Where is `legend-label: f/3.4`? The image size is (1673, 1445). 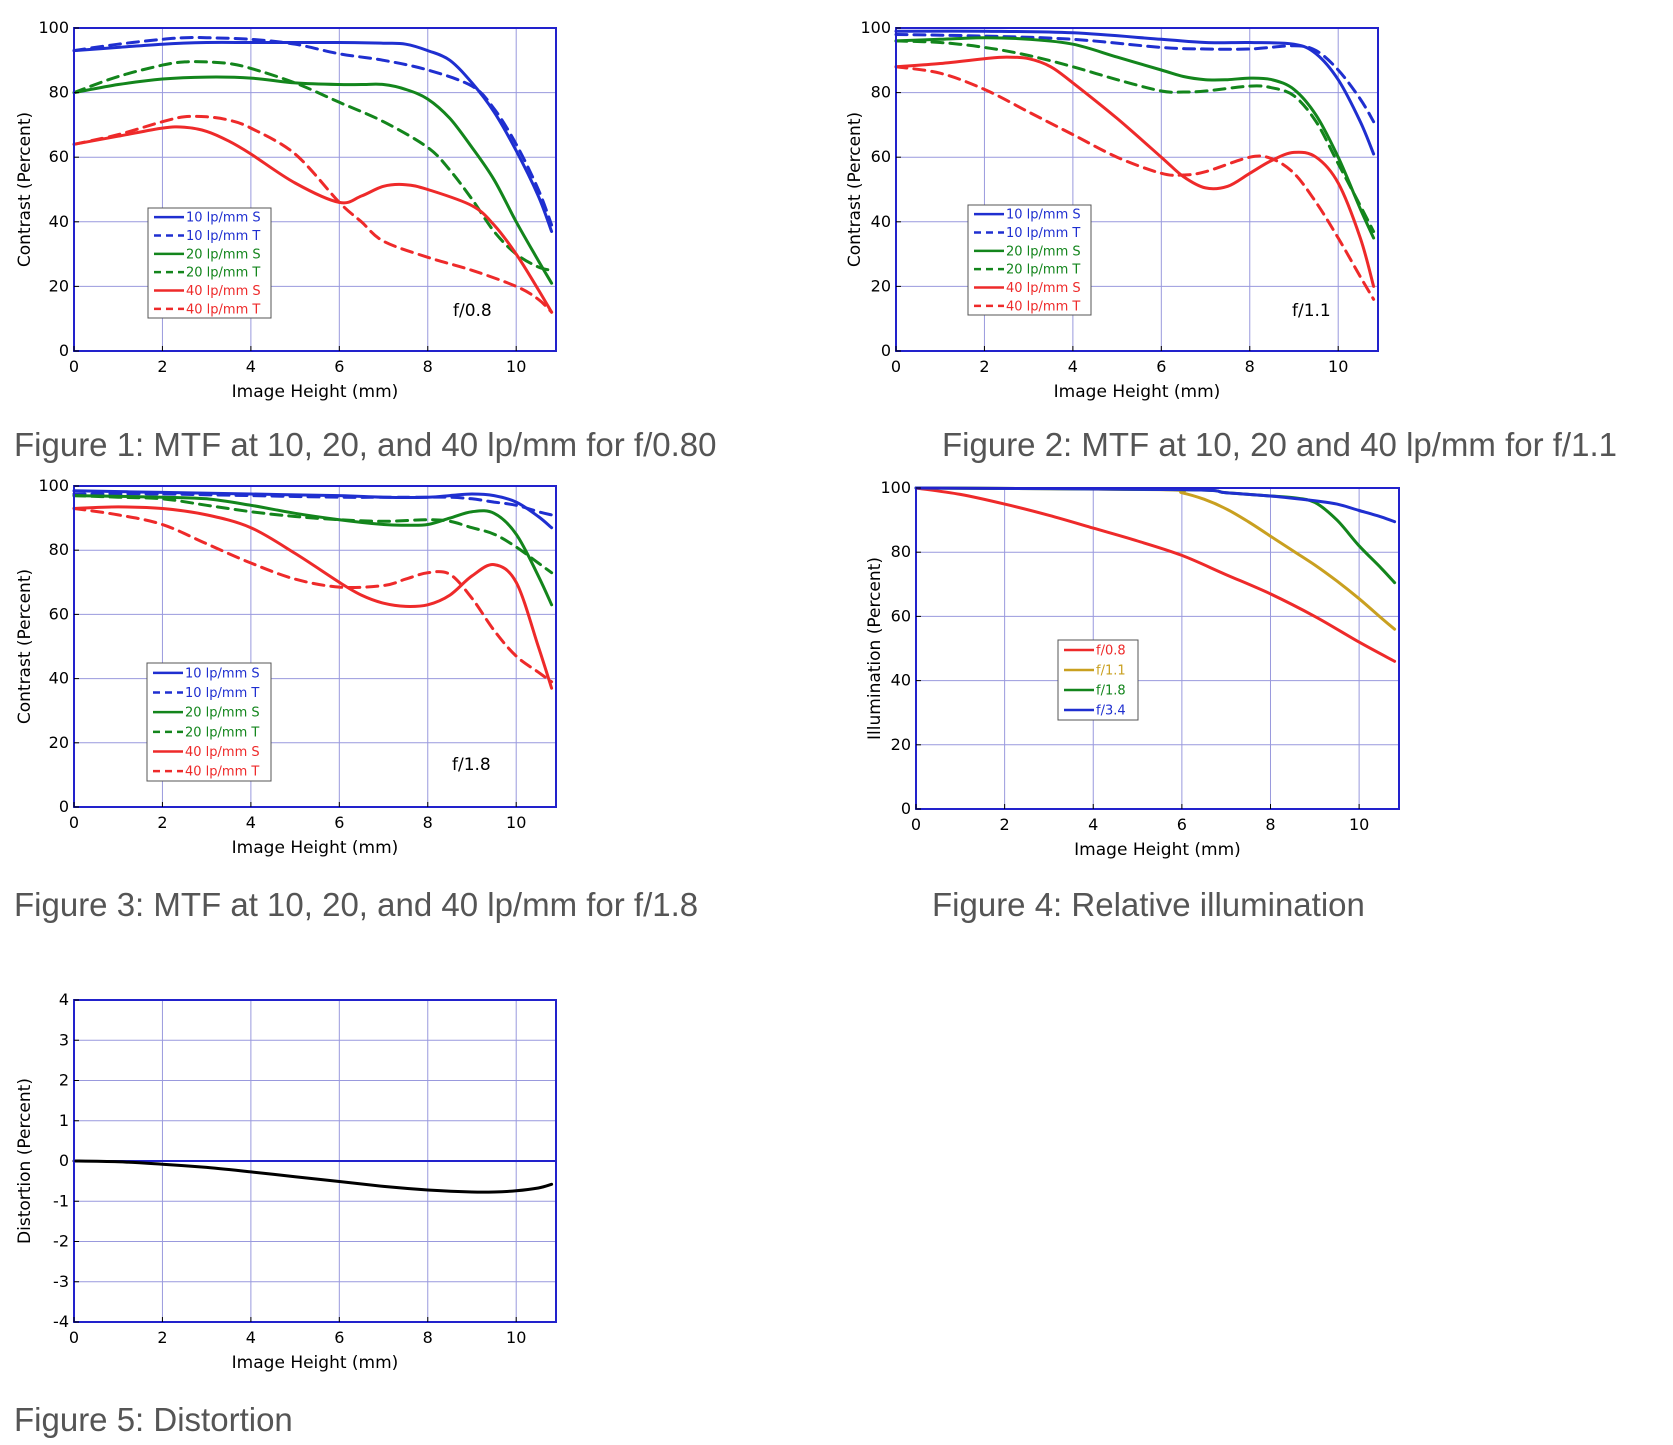 legend-label: f/3.4 is located at coordinates (1111, 711).